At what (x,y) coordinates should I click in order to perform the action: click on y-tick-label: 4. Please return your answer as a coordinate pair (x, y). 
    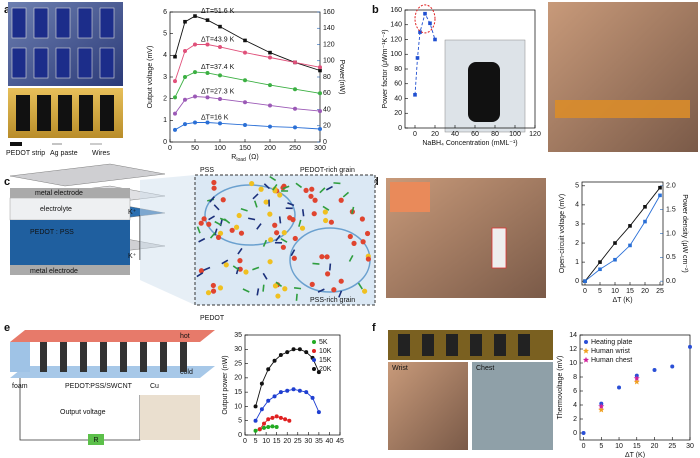
    Looking at the image, I should click on (577, 205).